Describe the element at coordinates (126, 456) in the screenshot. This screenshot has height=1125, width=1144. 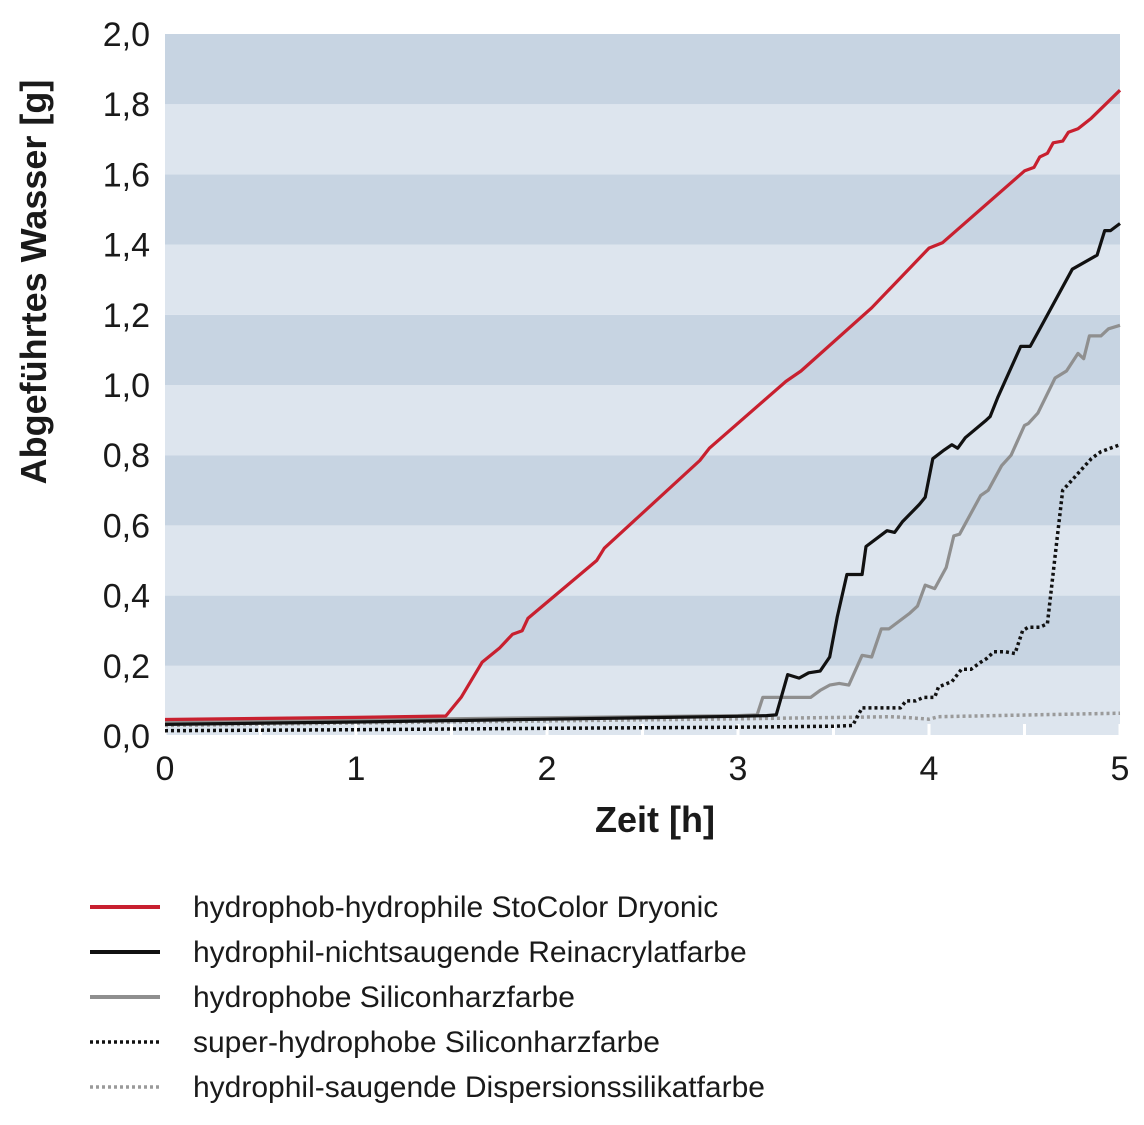
I see `y-tick-label: 0,8` at that location.